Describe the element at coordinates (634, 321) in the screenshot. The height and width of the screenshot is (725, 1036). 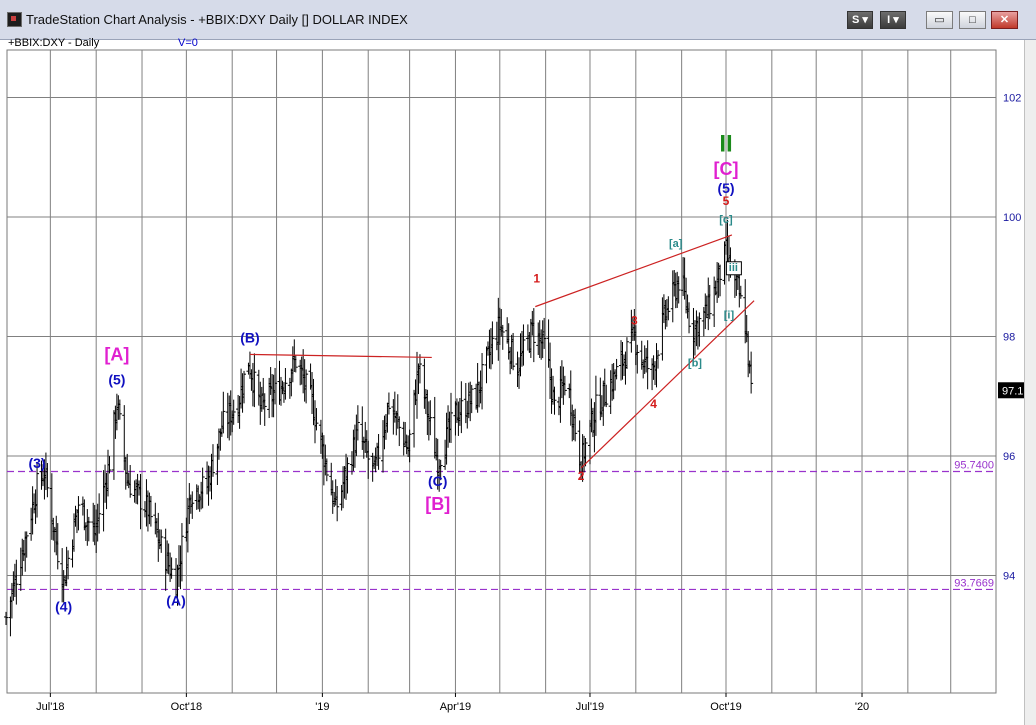
I see `wave-label: 3` at that location.